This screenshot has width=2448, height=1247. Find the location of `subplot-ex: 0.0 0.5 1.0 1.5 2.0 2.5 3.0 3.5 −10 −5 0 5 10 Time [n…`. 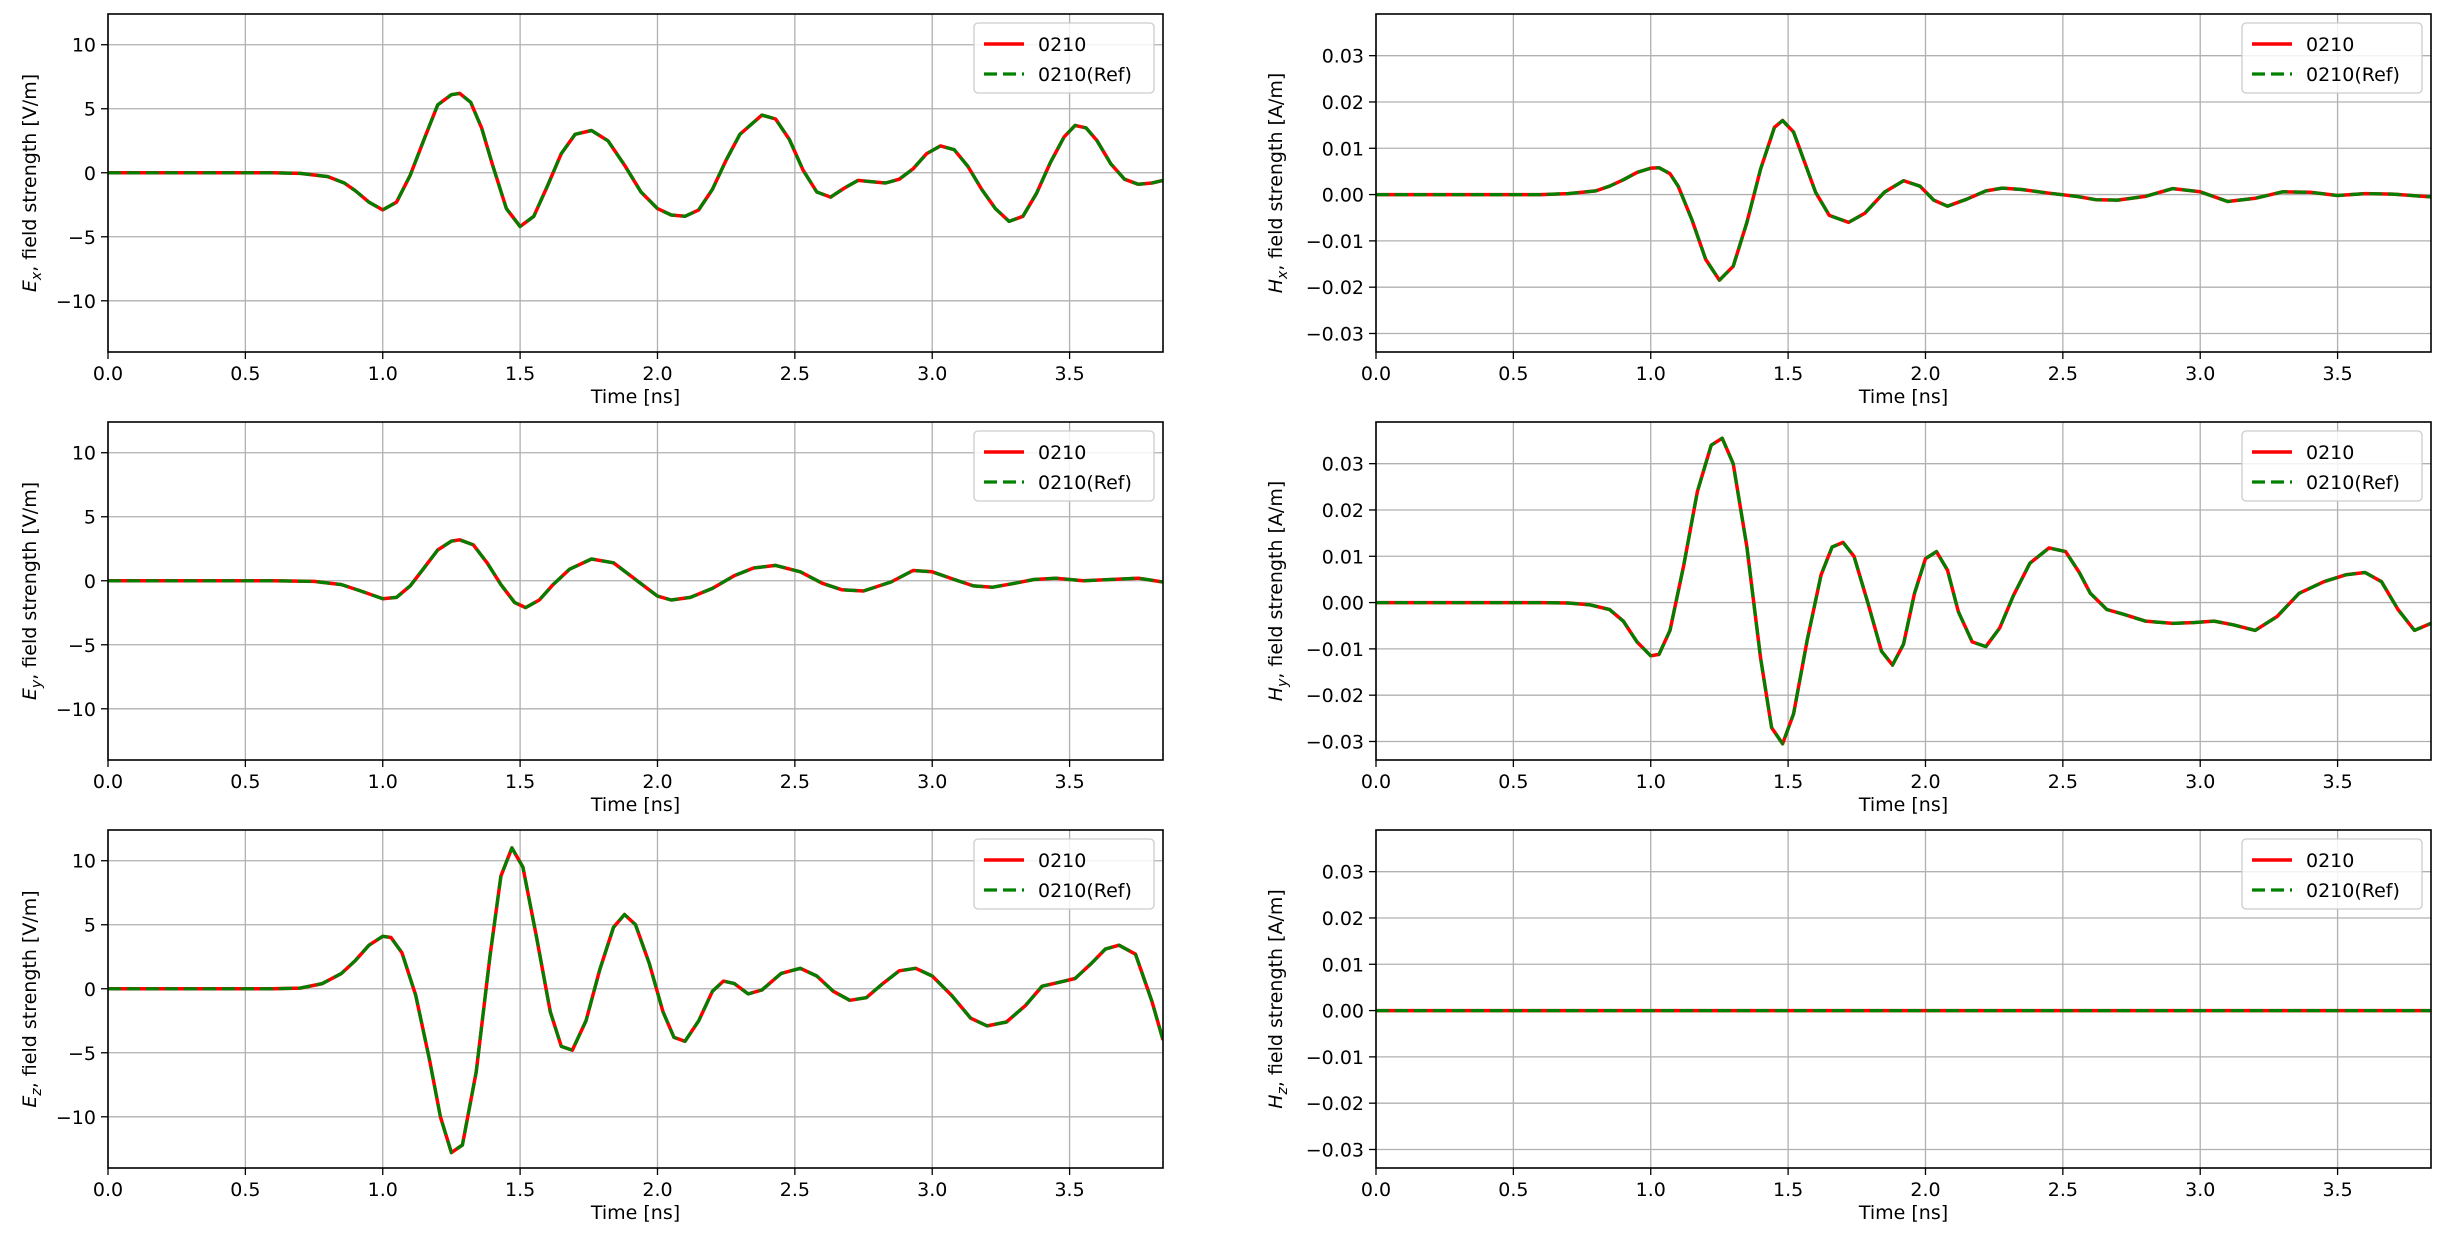

subplot-ex: 0.0 0.5 1.0 1.5 2.0 2.5 3.0 3.5 −10 −5 0 5 10 Time [n… is located at coordinates (591, 210).